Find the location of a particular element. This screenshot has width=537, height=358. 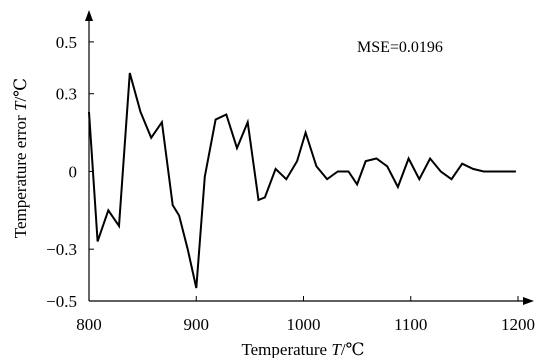

x-axis-arrow-icon is located at coordinates (528, 301).